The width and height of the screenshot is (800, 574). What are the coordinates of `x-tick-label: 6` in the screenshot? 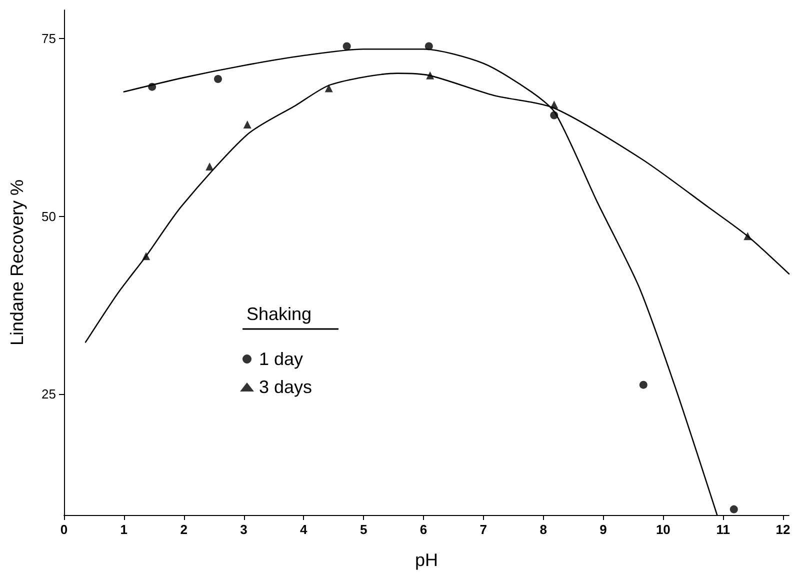 It's located at (424, 529).